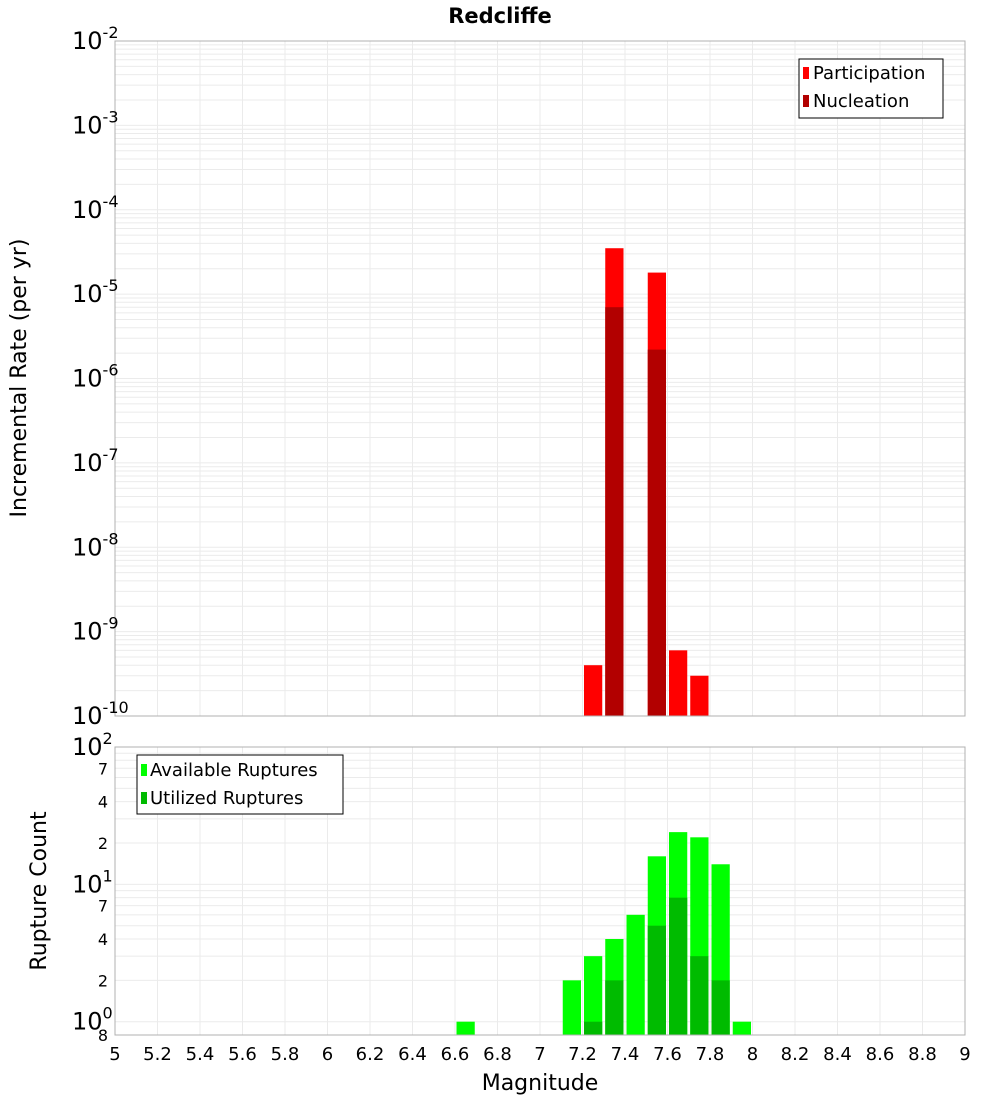 This screenshot has height=1105, width=1000. I want to click on x-tick-label: 9, so click(964, 1054).